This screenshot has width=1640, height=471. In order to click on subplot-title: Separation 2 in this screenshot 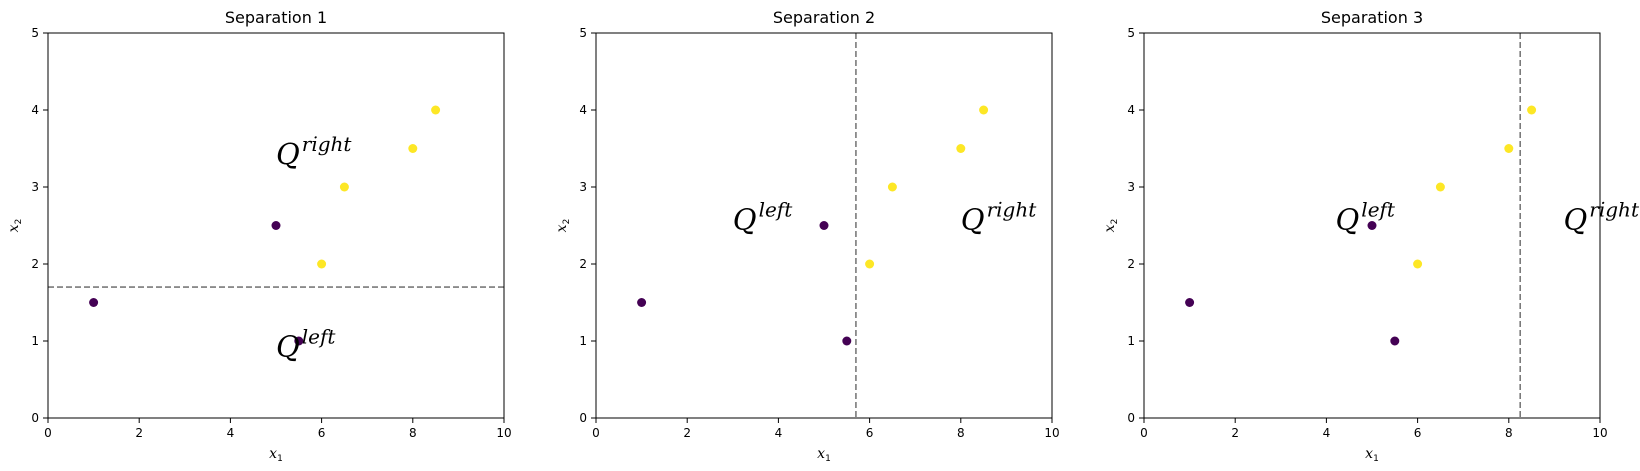, I will do `click(824, 17)`.